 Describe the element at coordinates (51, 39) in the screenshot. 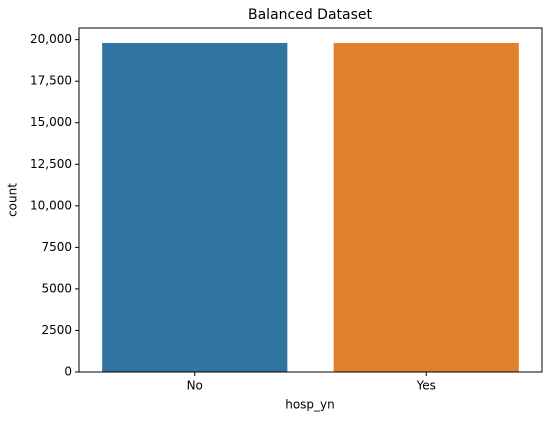

I see `y-tick-label: 20,000` at that location.